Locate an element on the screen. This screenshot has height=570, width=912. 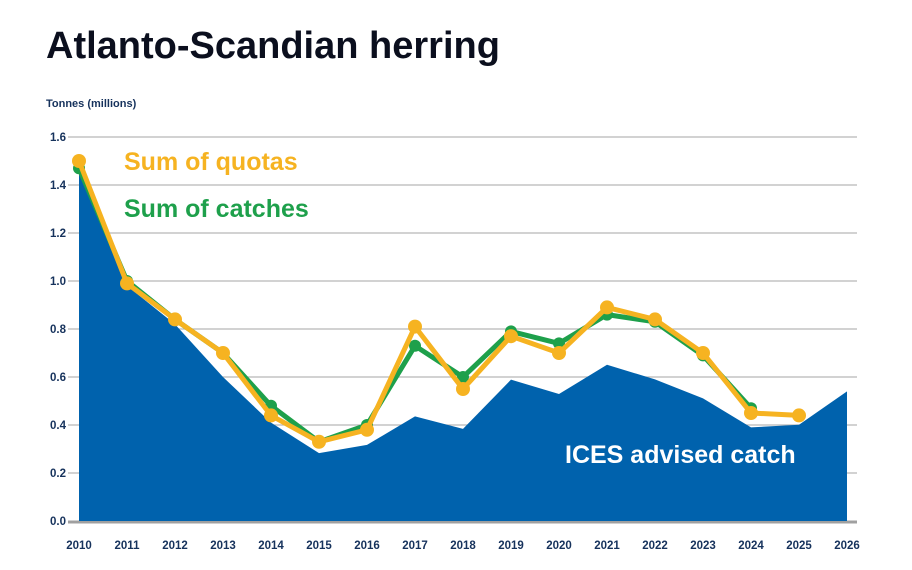
x-tick-label: 2019 is located at coordinates (511, 546).